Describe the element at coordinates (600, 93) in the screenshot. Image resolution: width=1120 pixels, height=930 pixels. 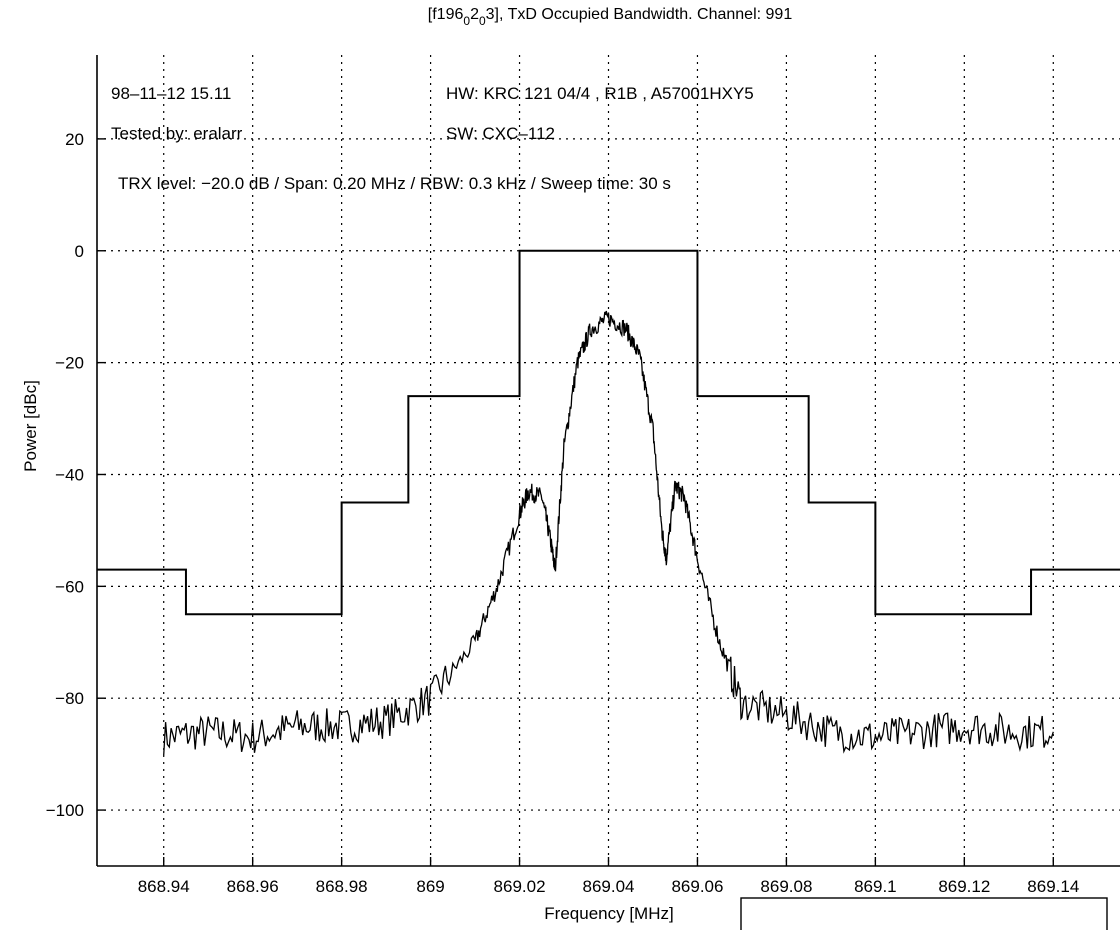
I see `annotation-hardware: HW: KRC 121 04/4 , R1B , A57001HXY5` at that location.